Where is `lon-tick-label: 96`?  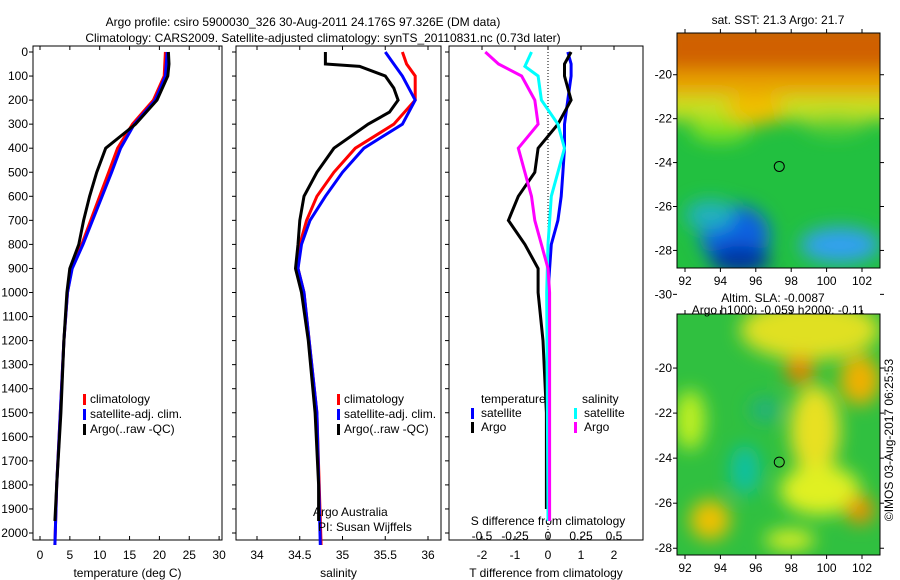
lon-tick-label: 96 is located at coordinates (756, 281).